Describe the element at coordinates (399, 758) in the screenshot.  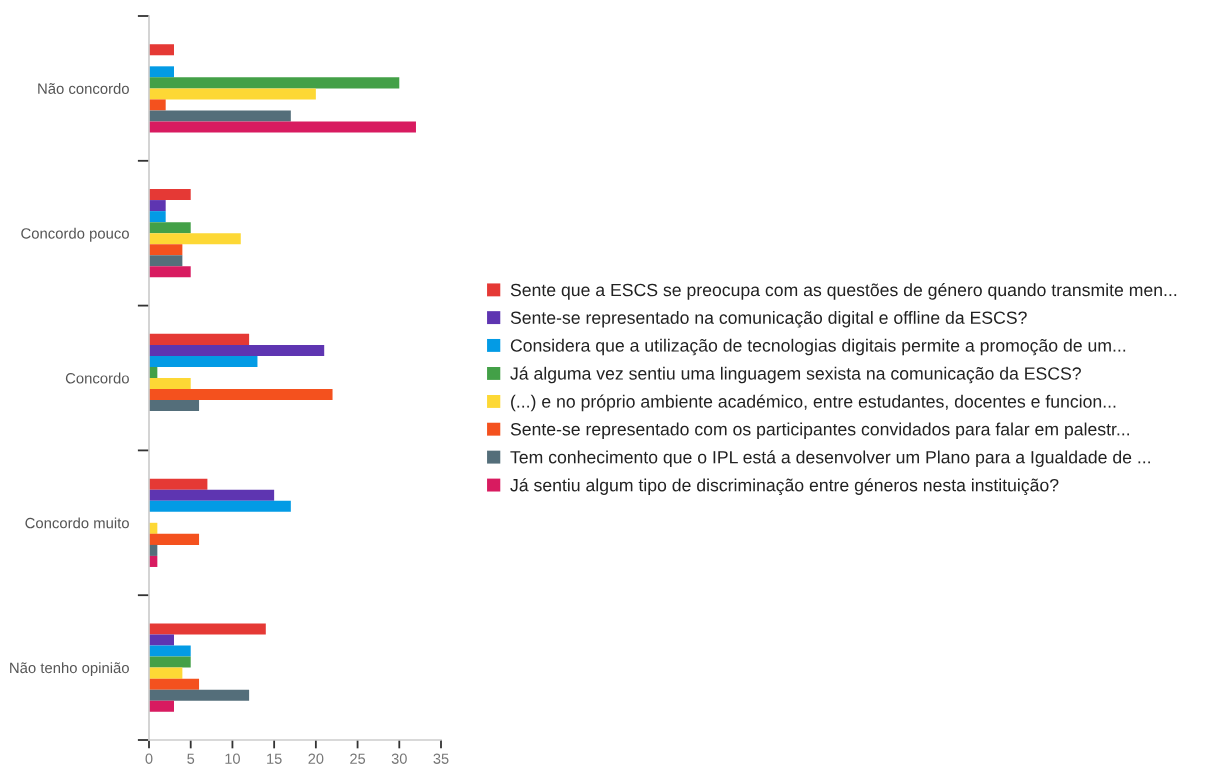
I see `x-tick-label: 30` at that location.